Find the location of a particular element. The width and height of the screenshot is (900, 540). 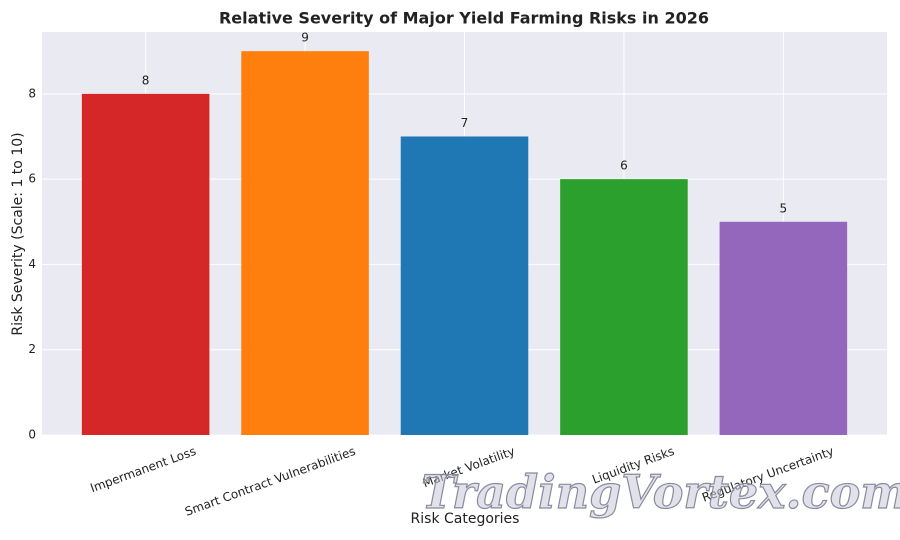

y-tick-label: 4 is located at coordinates (32, 264).